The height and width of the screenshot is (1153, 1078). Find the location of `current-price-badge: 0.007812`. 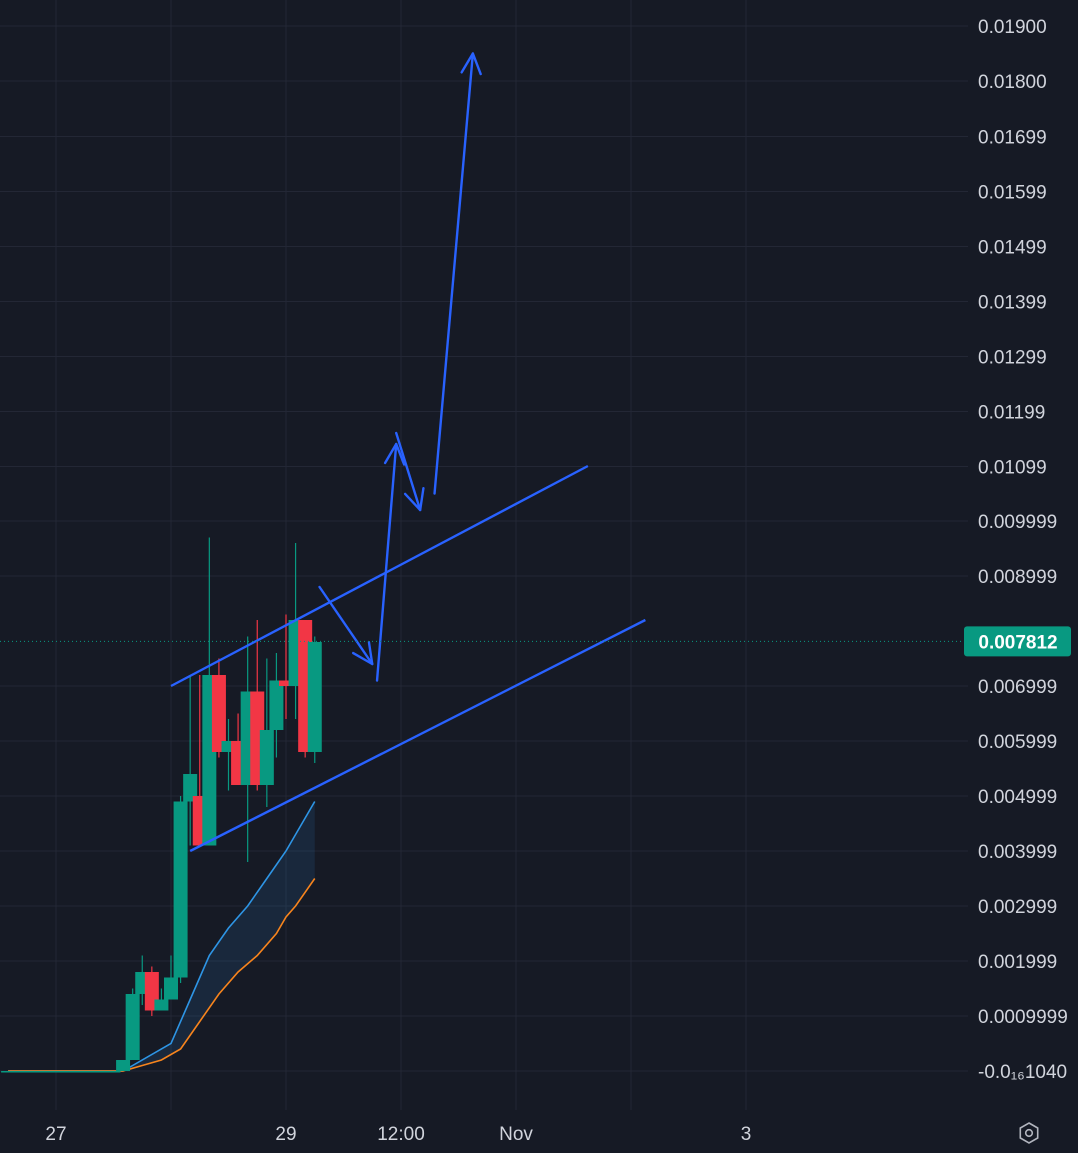

current-price-badge: 0.007812 is located at coordinates (1017, 641).